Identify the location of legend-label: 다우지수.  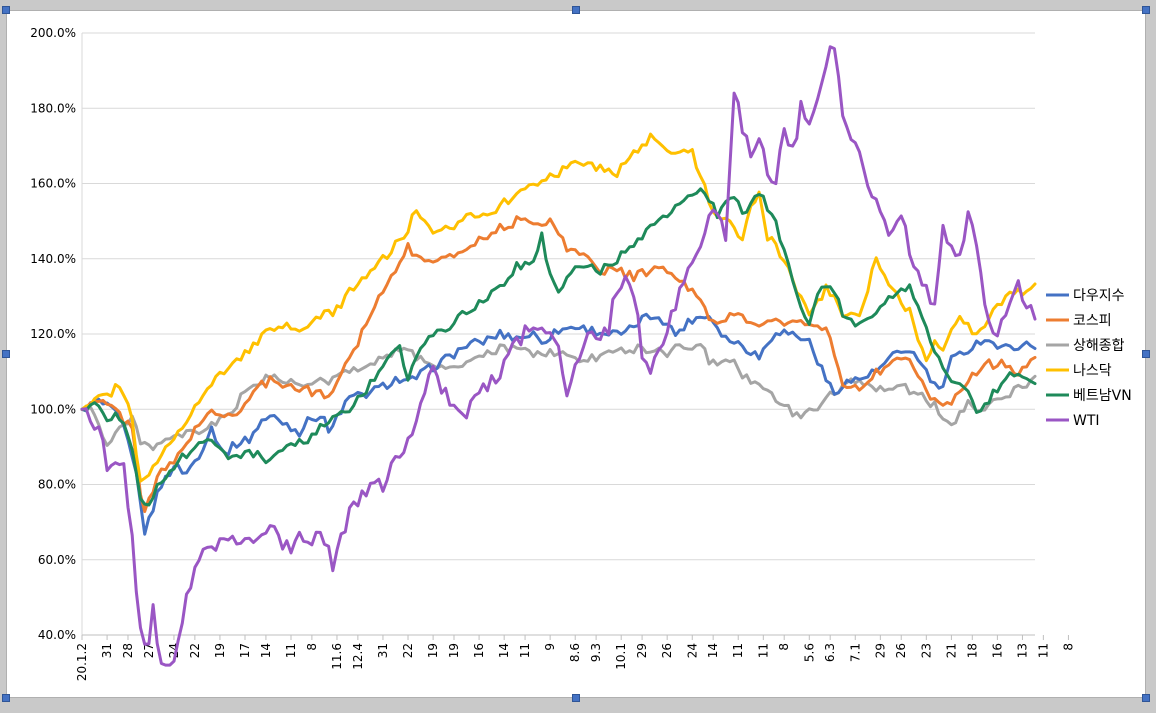
(1099, 296).